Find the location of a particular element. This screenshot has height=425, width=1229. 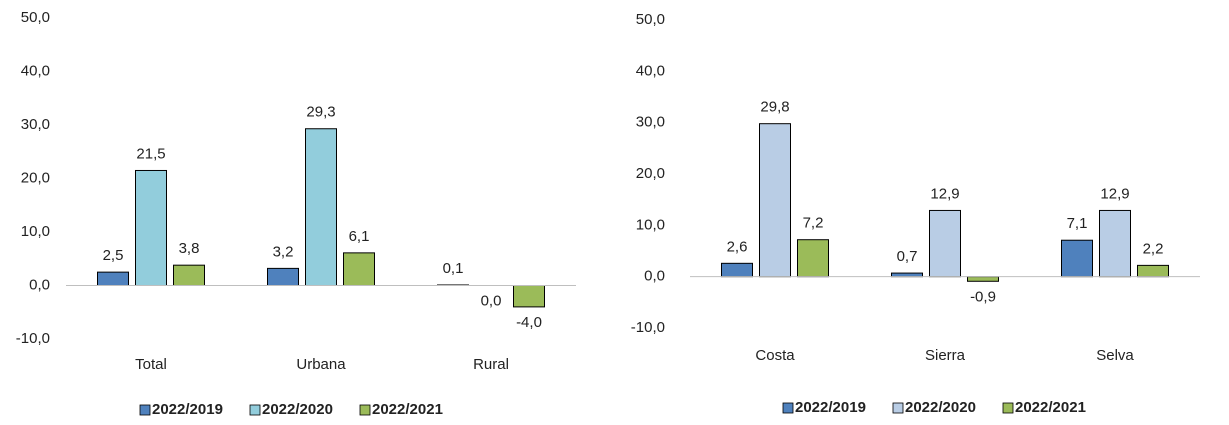

data-label: 0,1 is located at coordinates (453, 268).